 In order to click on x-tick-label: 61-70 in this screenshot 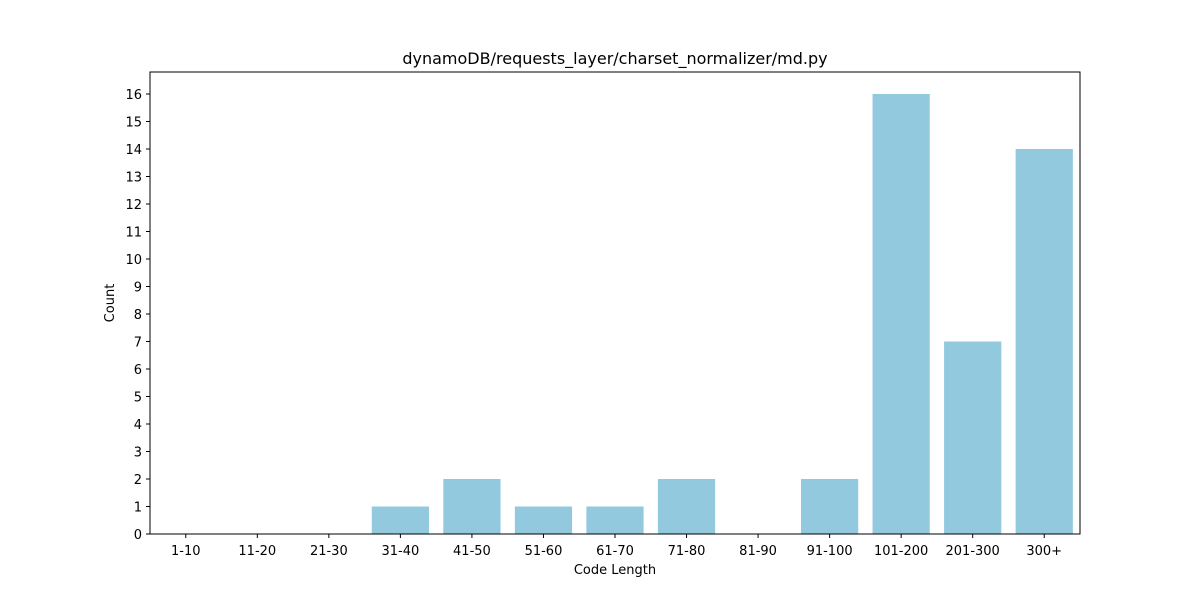, I will do `click(615, 551)`.